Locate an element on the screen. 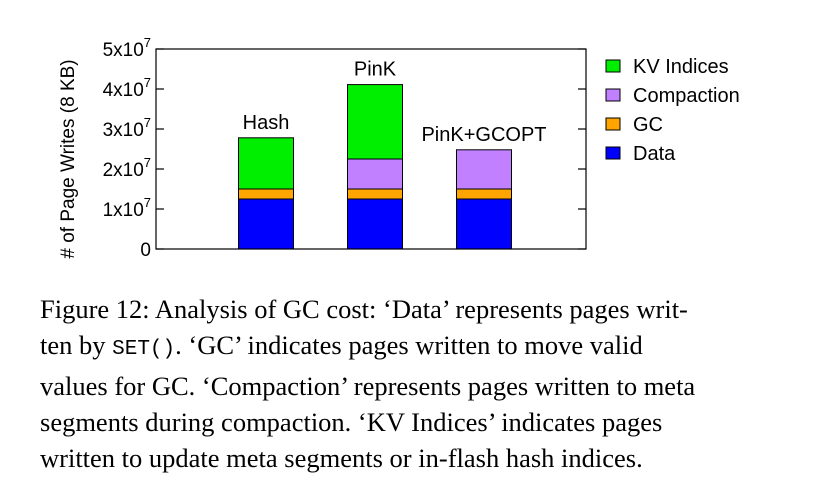 The height and width of the screenshot is (497, 828). y-tick-label-5: 5x10⁷ is located at coordinates (127, 48).